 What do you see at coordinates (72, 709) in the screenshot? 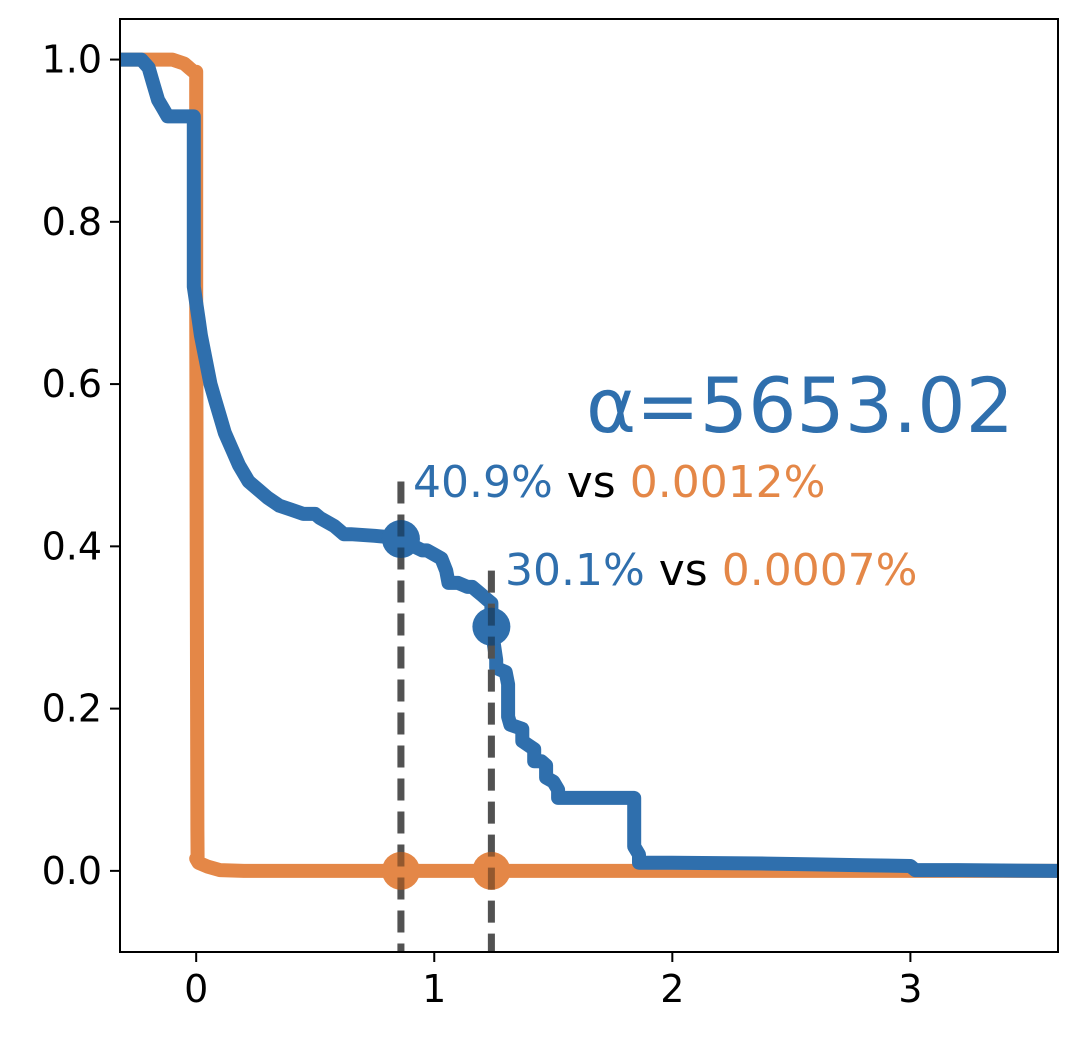
I see `y-tick-label-1: 0.2` at bounding box center [72, 709].